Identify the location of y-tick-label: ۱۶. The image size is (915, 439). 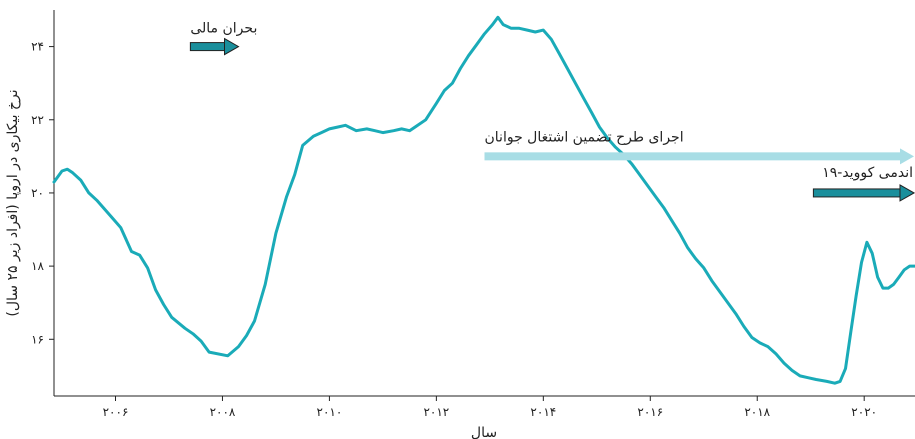
(37, 339).